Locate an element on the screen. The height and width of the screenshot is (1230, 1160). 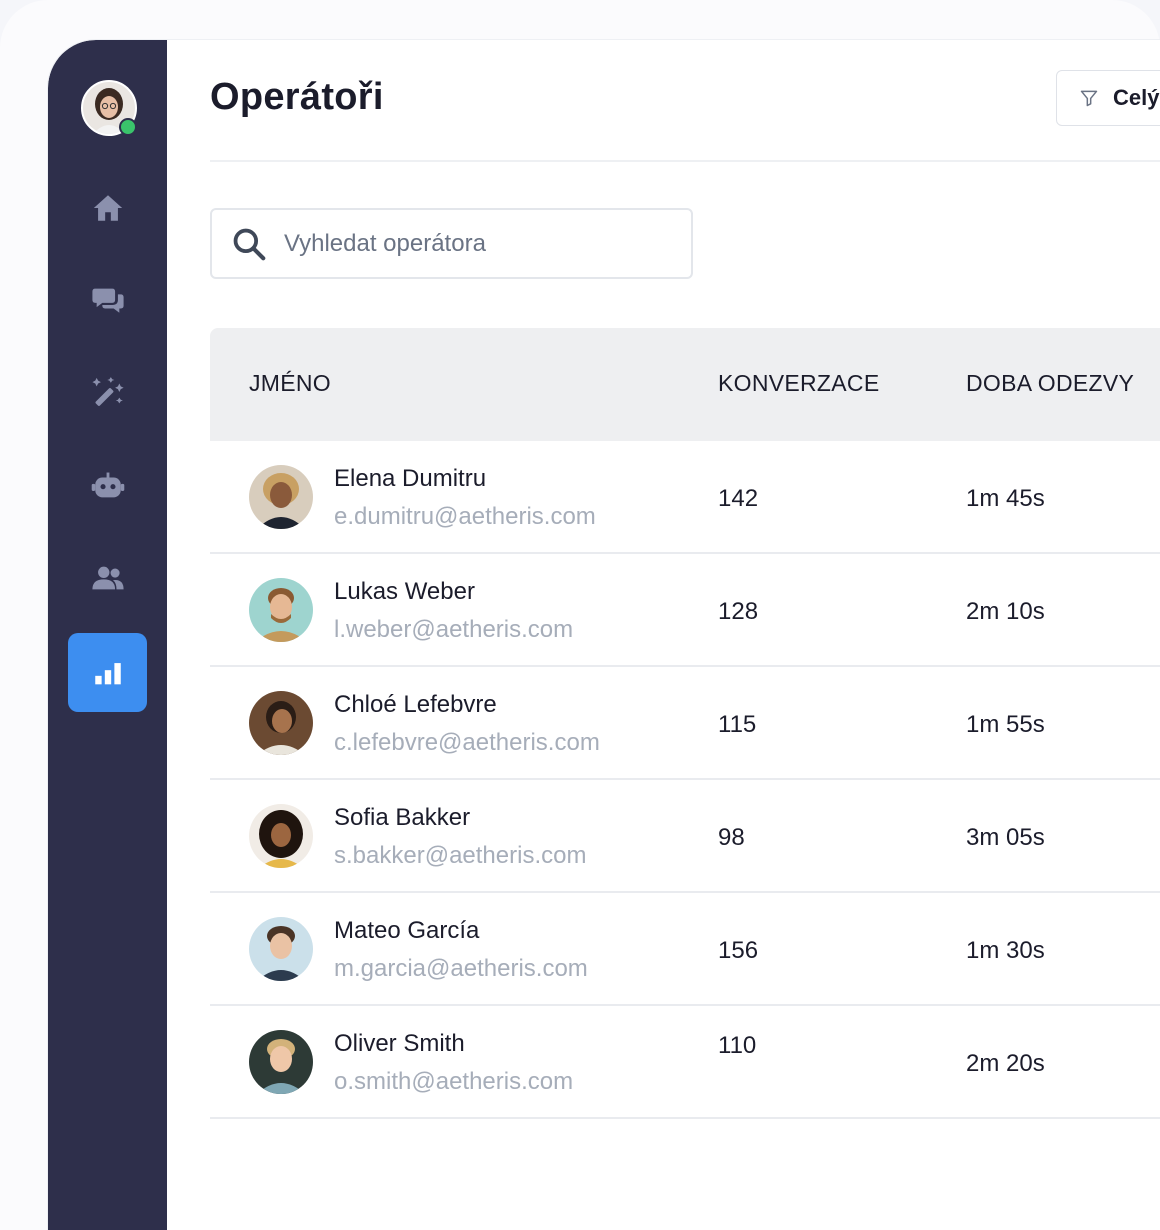
filter-button: Celý is located at coordinates (1108, 98).